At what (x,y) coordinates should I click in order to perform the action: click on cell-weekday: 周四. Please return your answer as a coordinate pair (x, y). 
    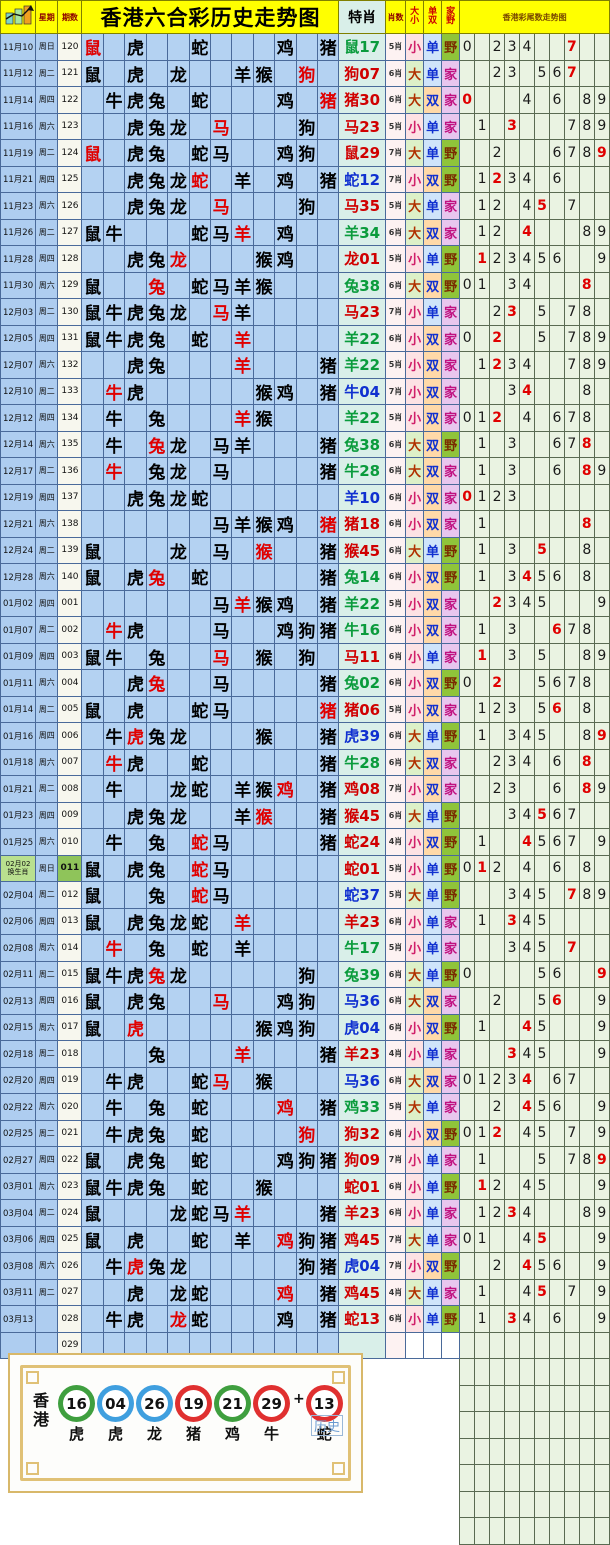
    Looking at the image, I should click on (47, 1160).